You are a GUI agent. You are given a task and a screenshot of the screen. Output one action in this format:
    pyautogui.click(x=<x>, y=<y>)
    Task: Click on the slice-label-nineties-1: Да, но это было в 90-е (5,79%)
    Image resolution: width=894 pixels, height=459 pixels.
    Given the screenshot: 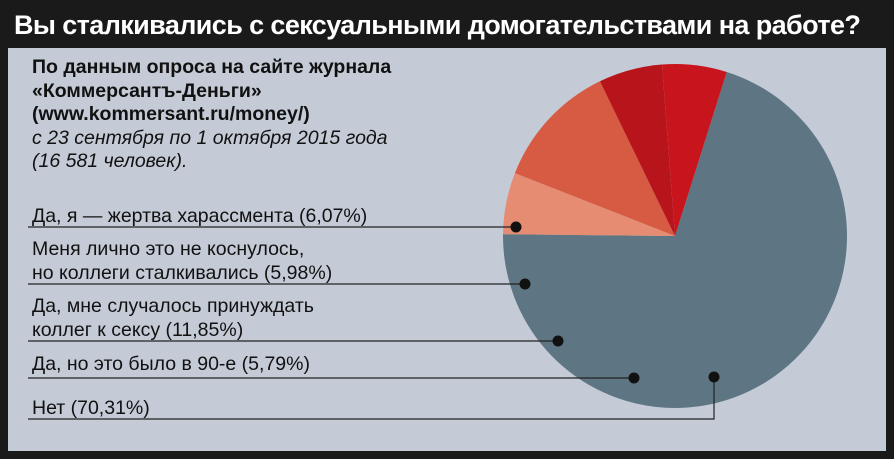 What is the action you would take?
    pyautogui.click(x=171, y=364)
    